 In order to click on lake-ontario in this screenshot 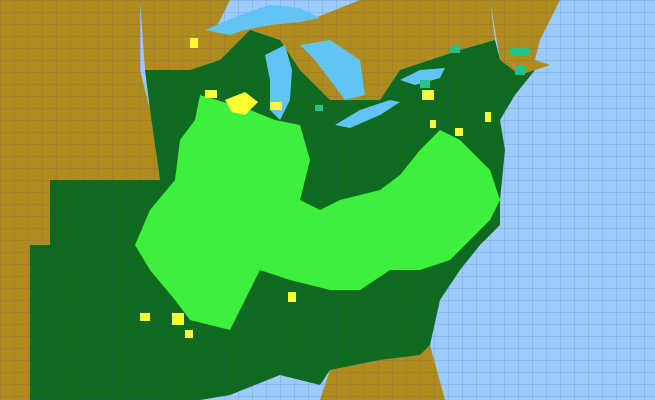, I will do `click(422, 76)`.